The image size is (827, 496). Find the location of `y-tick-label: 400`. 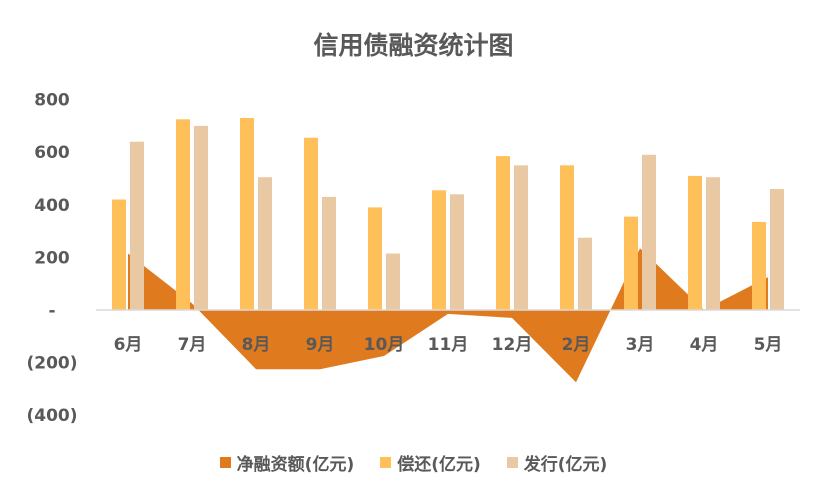

y-tick-label: 400 is located at coordinates (52, 206).